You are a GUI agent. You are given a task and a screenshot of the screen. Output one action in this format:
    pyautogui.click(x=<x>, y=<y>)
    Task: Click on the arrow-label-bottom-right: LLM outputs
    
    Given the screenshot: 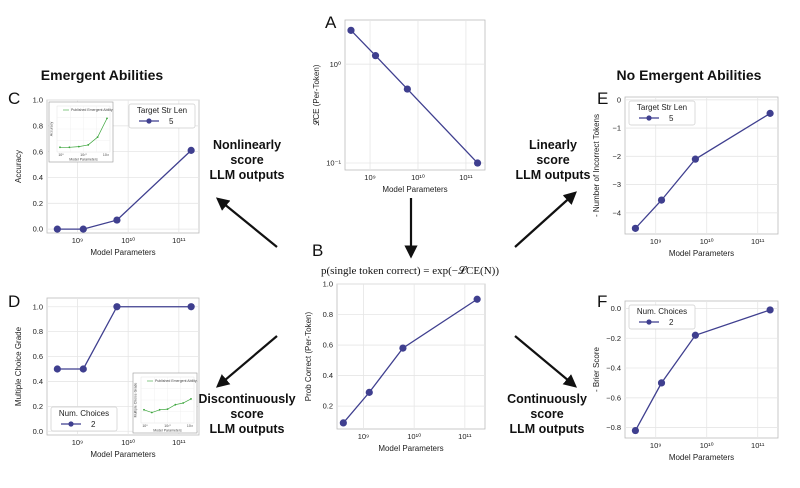 What is the action you would take?
    pyautogui.click(x=547, y=429)
    